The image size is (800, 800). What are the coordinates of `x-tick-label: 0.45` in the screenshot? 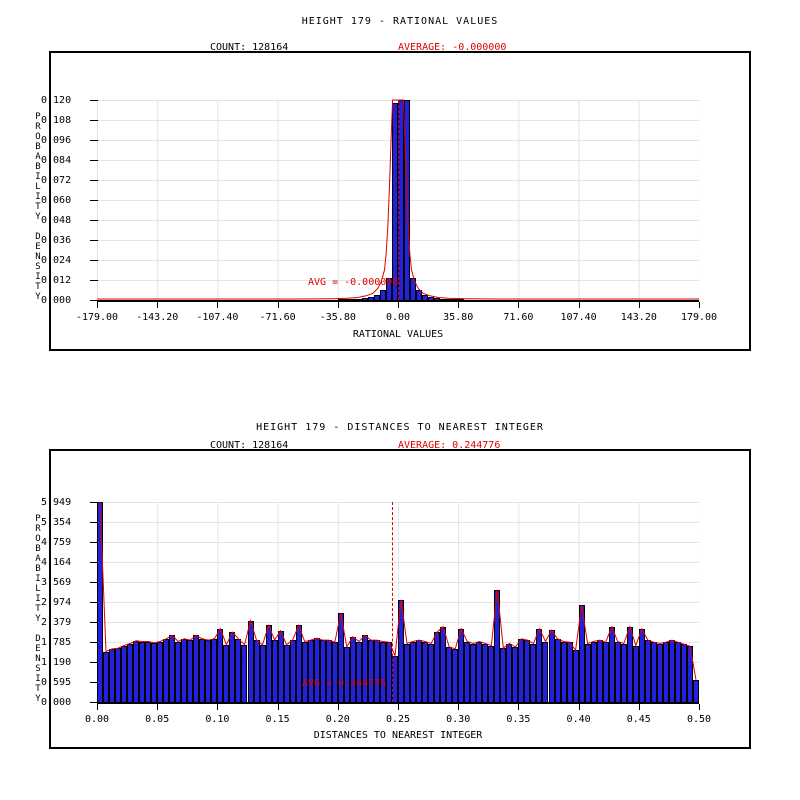 It's located at (638, 719).